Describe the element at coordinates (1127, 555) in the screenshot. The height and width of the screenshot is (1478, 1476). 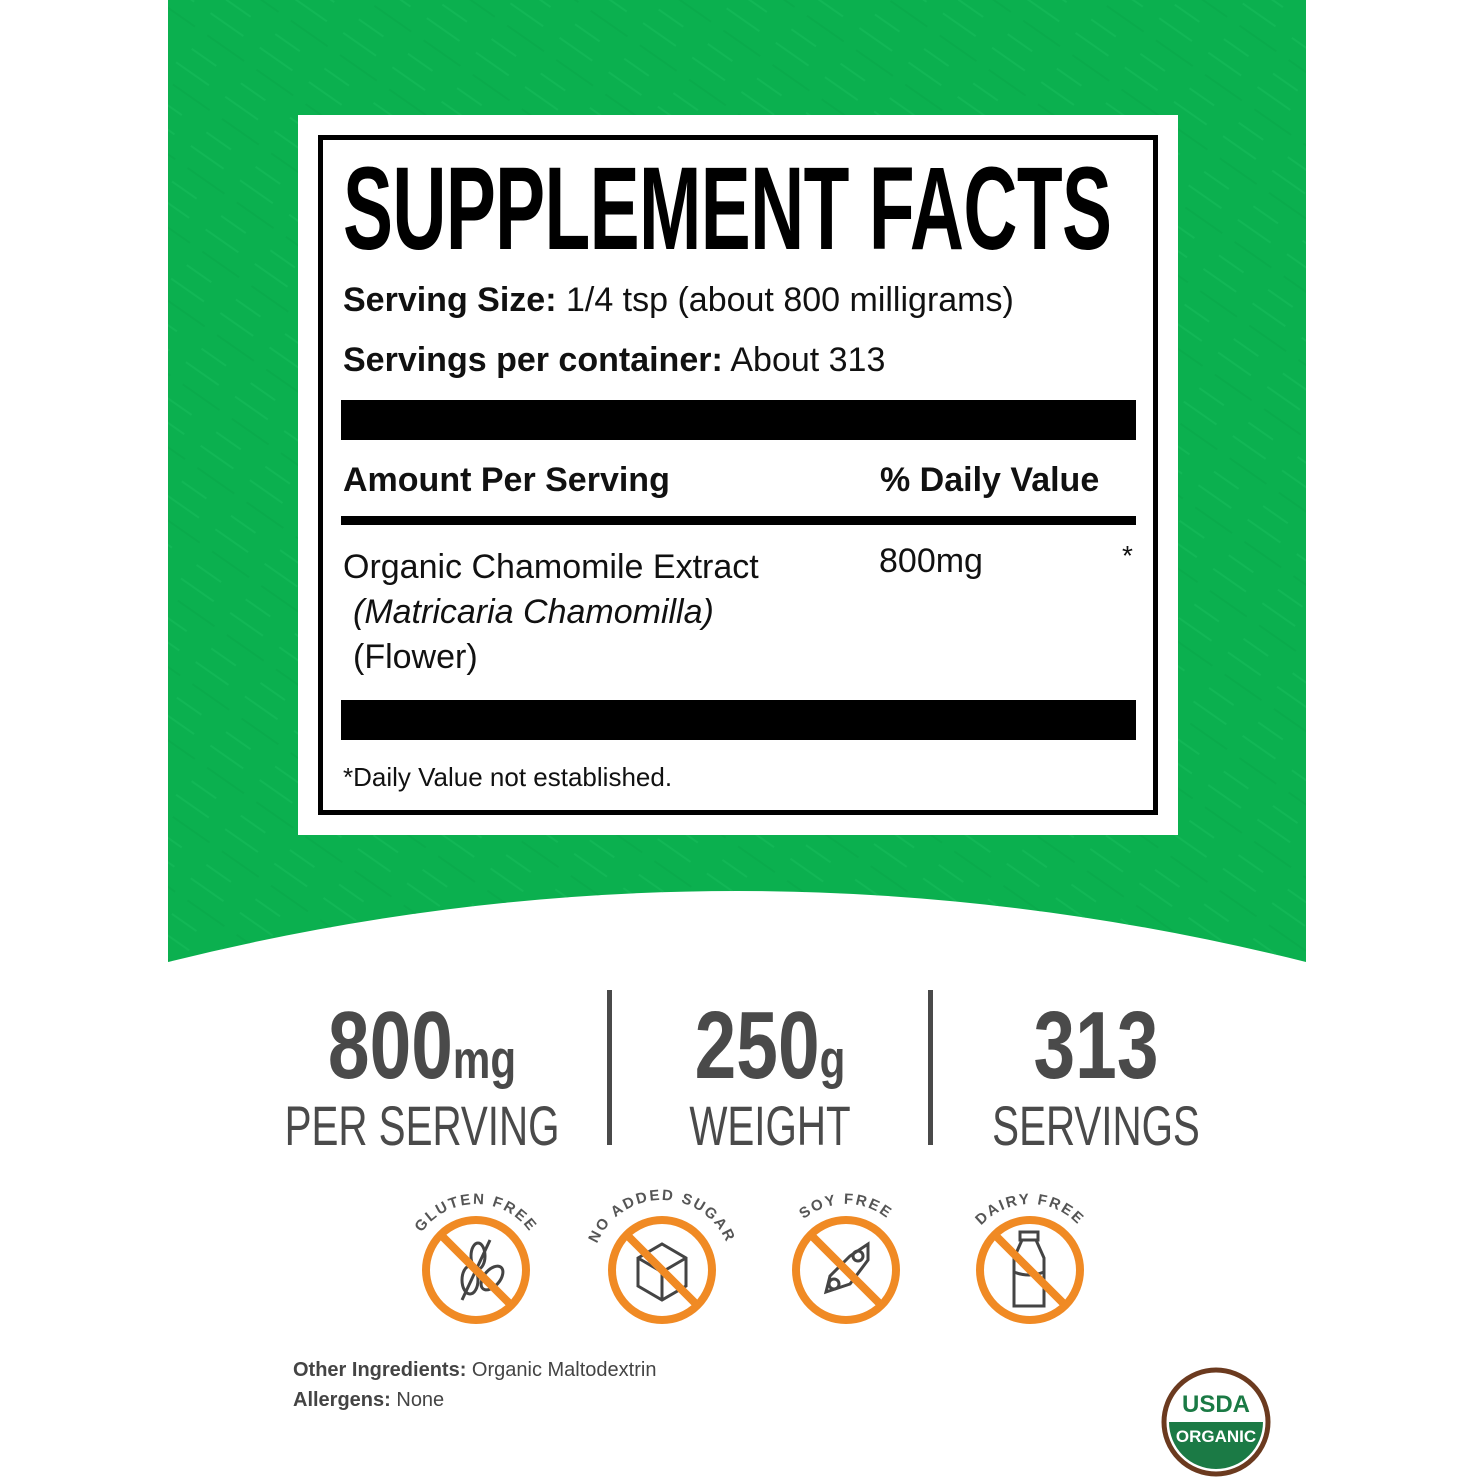
I see `ingredient-dv: *` at that location.